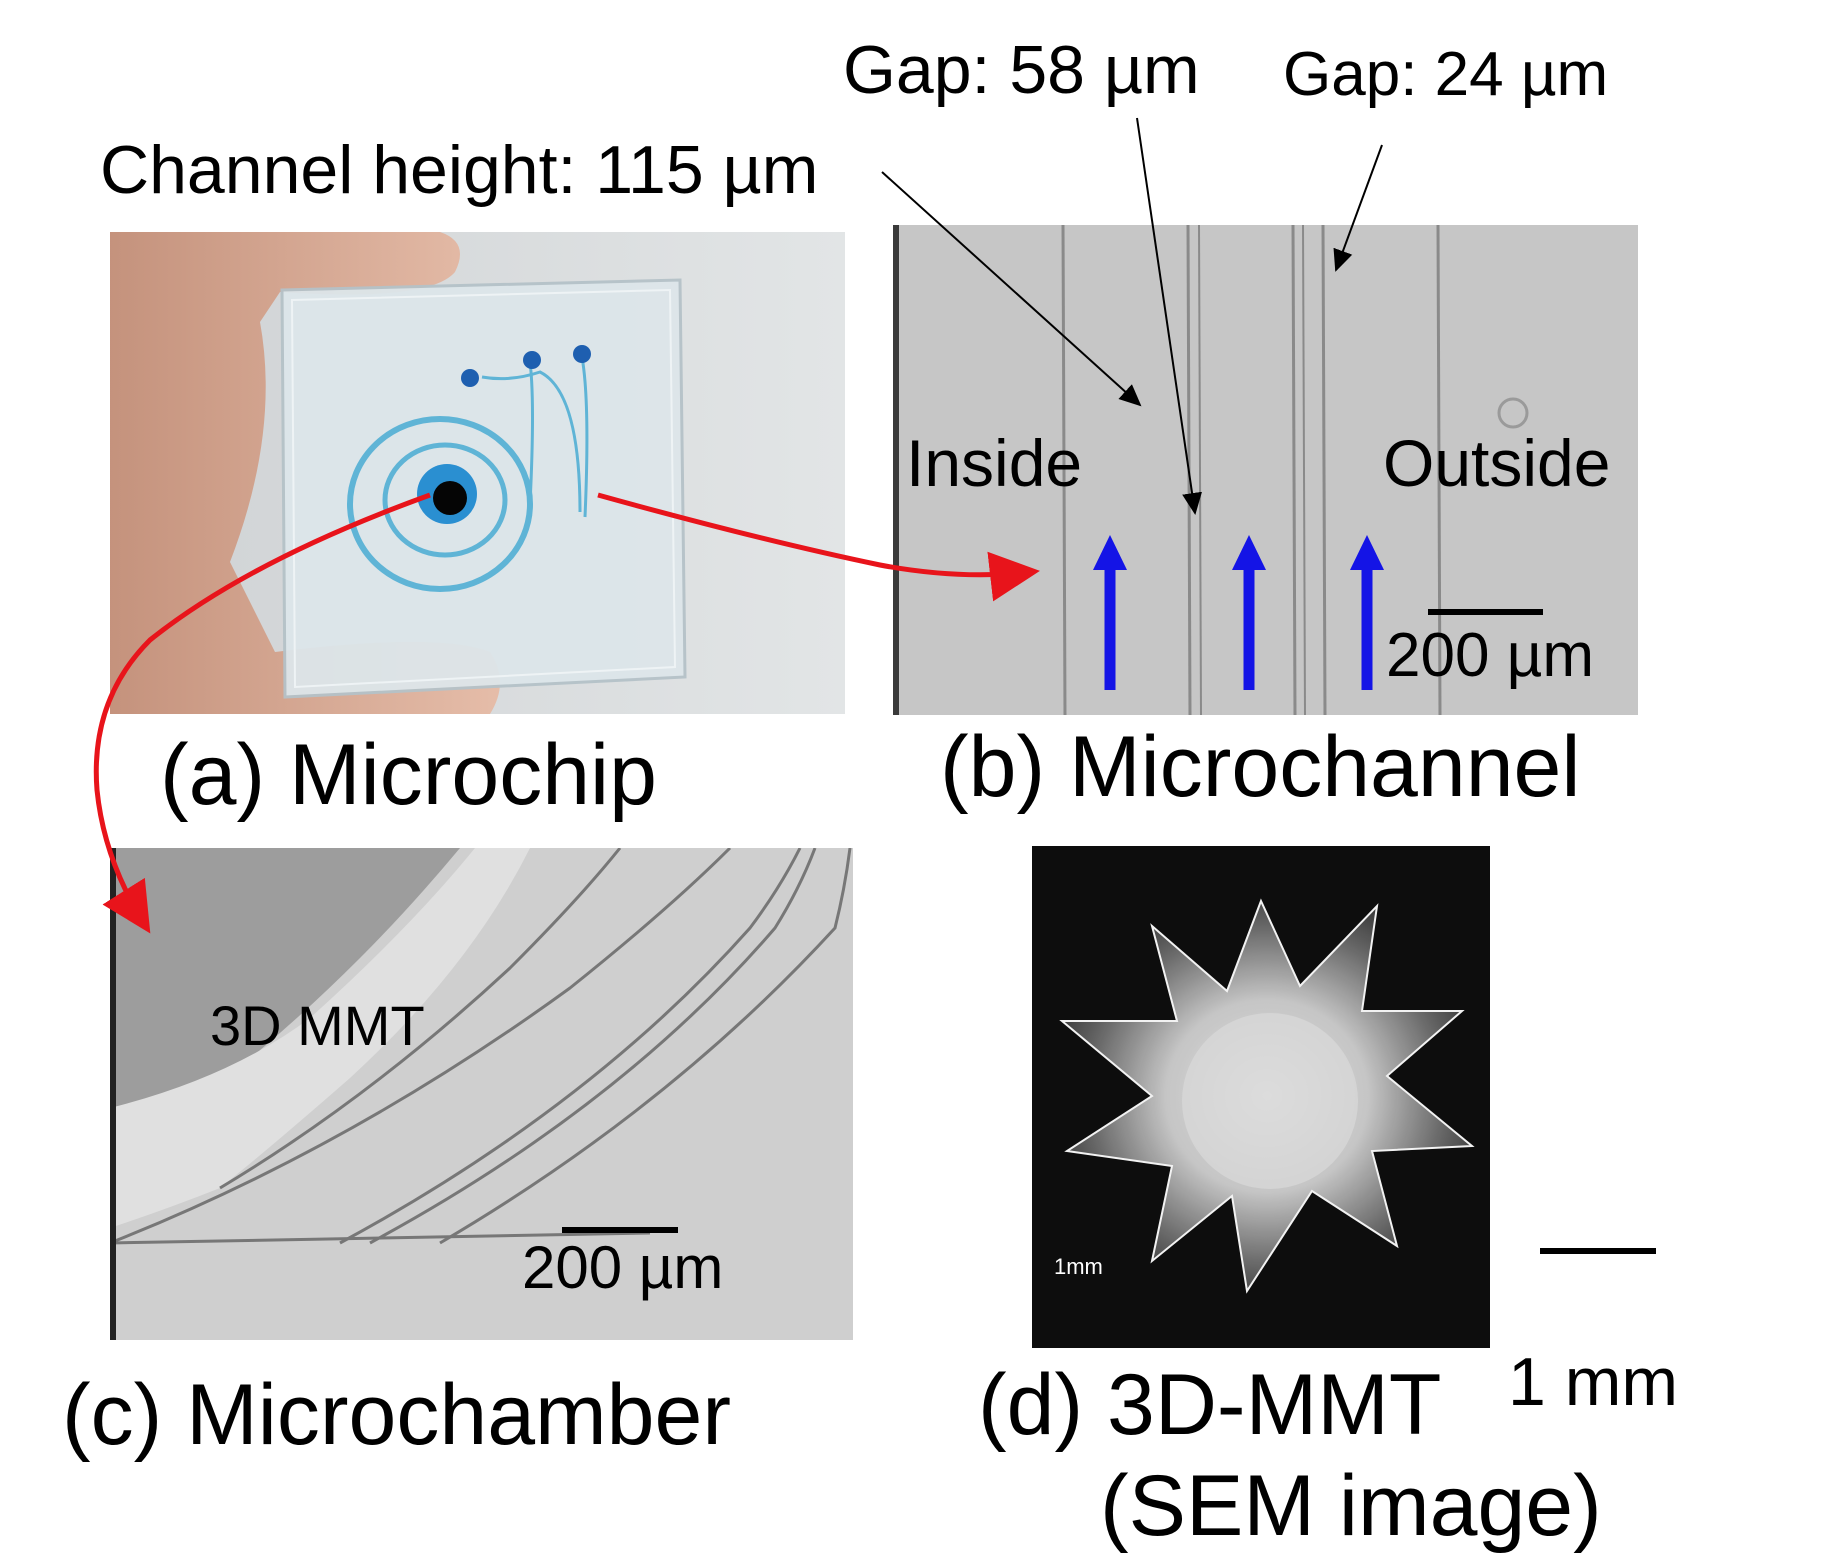  What do you see at coordinates (317, 1025) in the screenshot?
I see `device-label: 3D MMT` at bounding box center [317, 1025].